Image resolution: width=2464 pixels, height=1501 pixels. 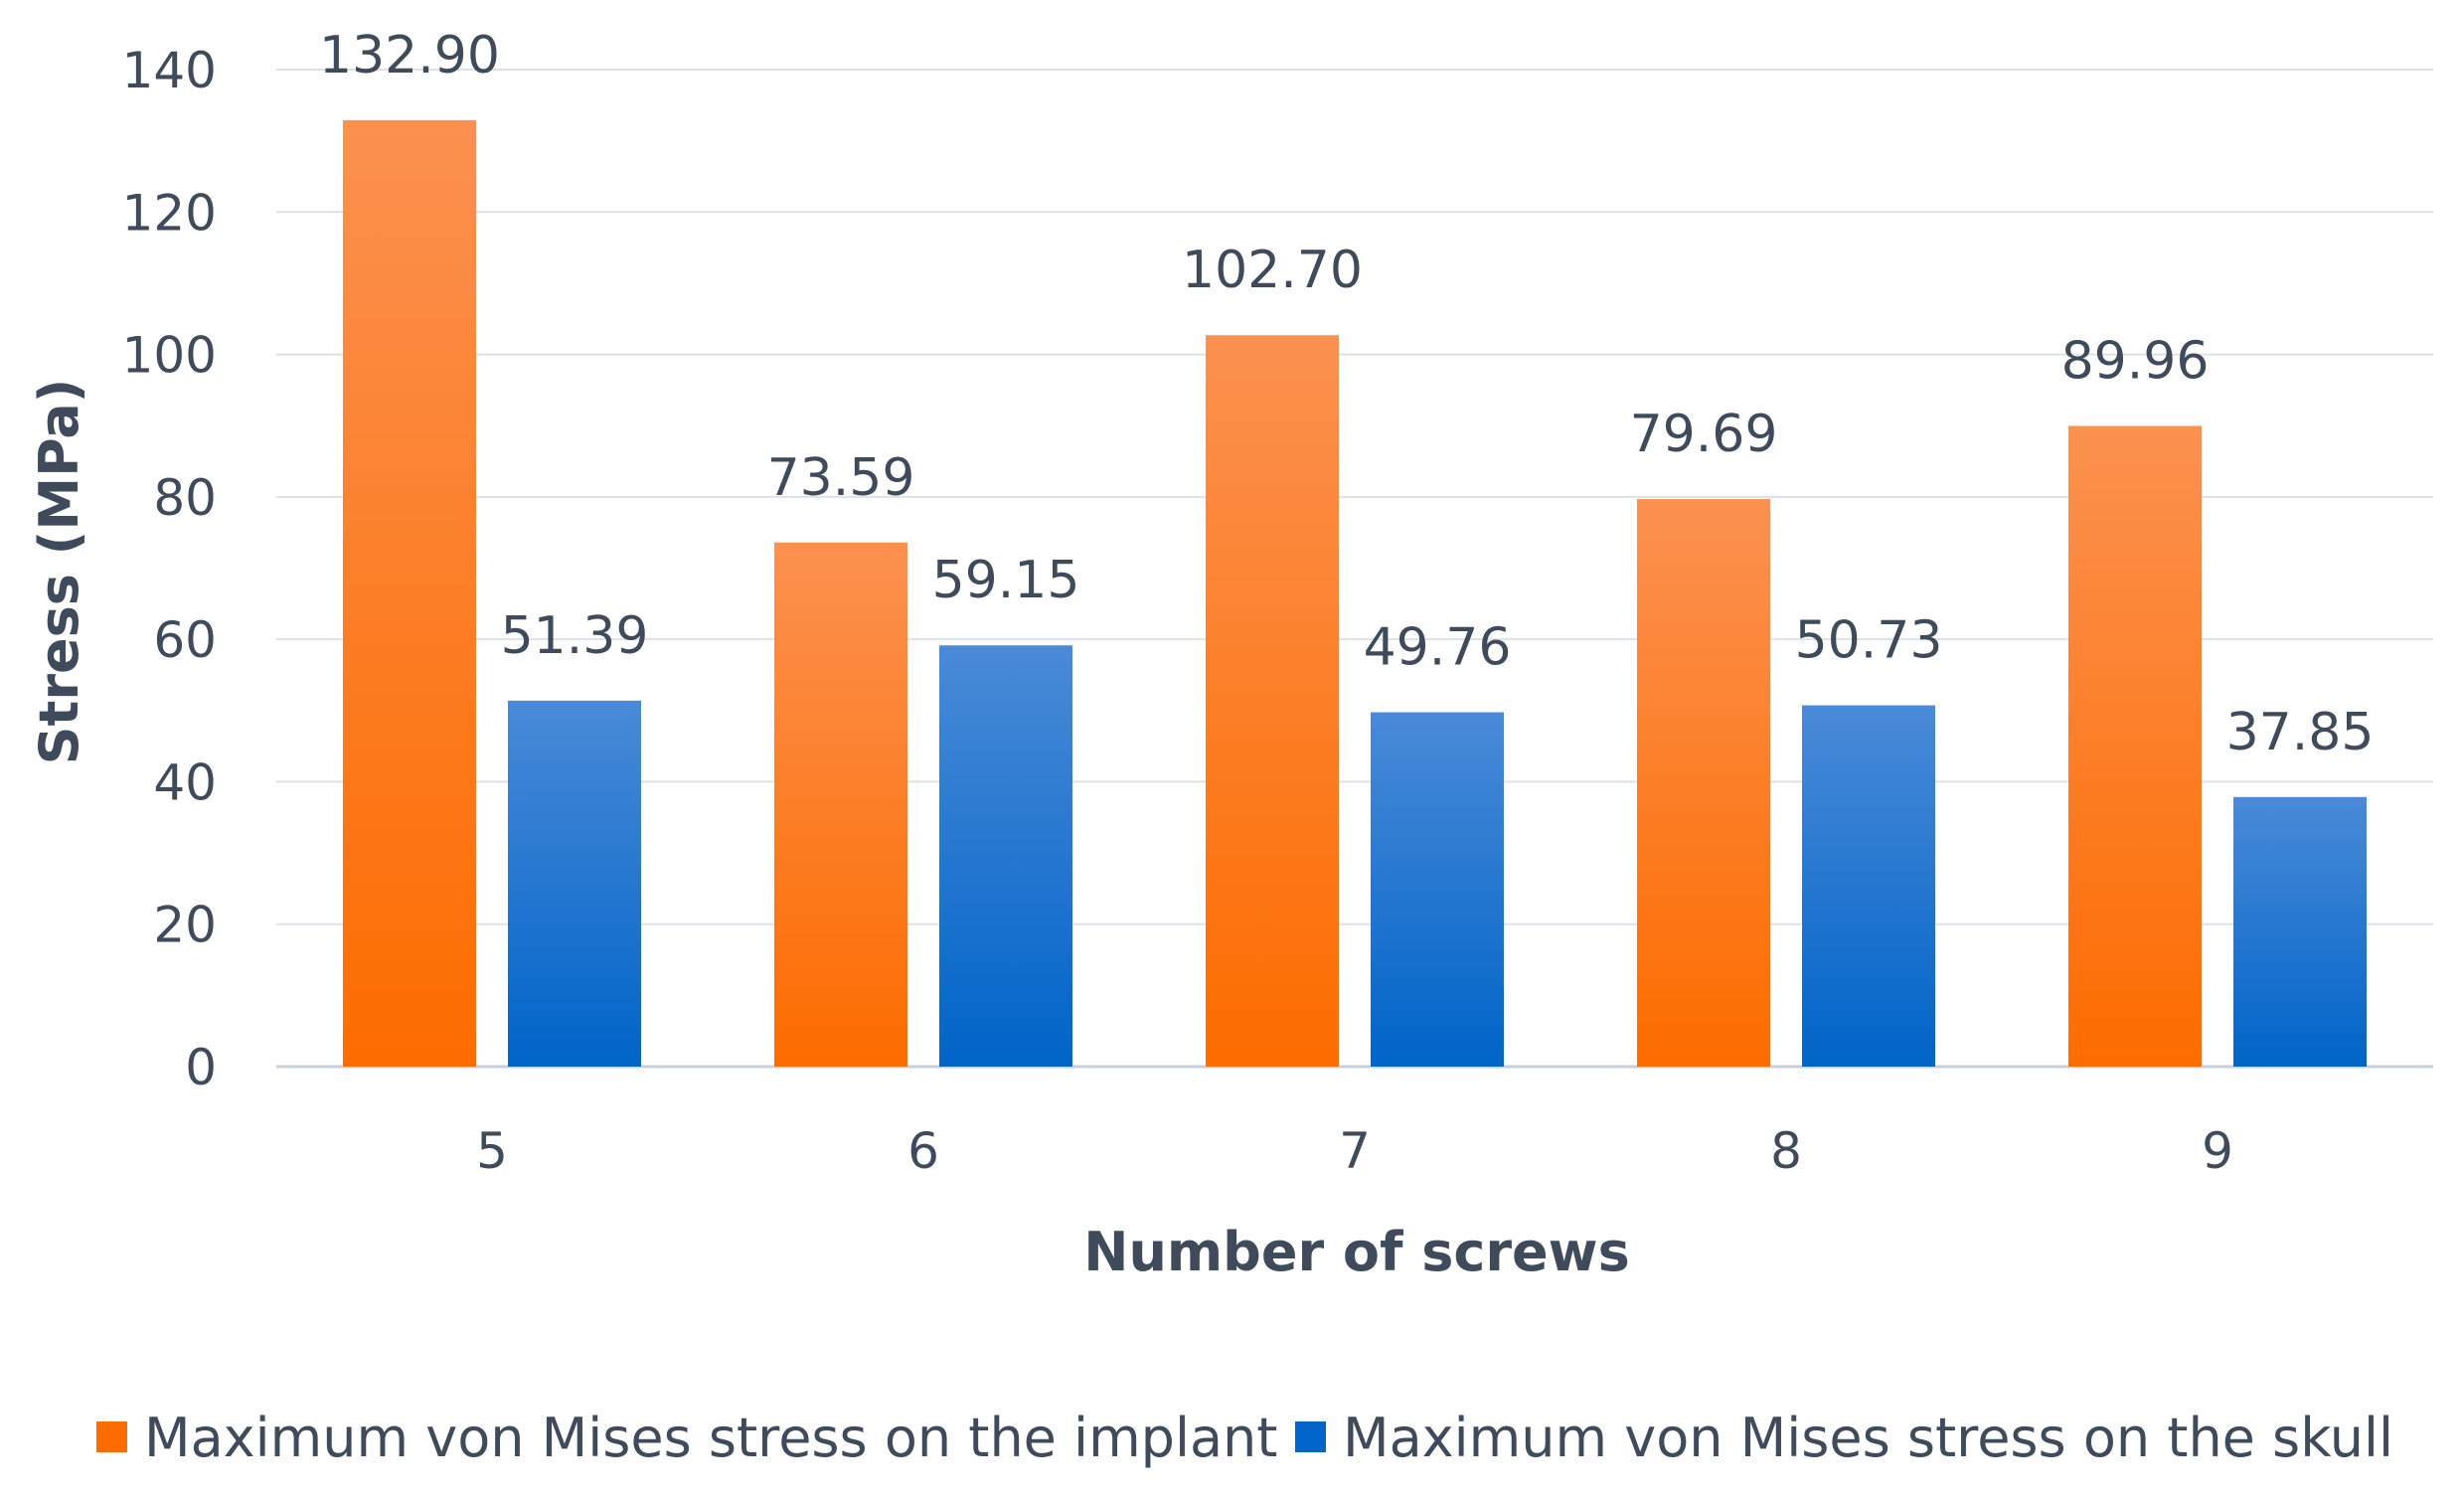 I want to click on x-tick-label-8: 8, so click(x=1786, y=1151).